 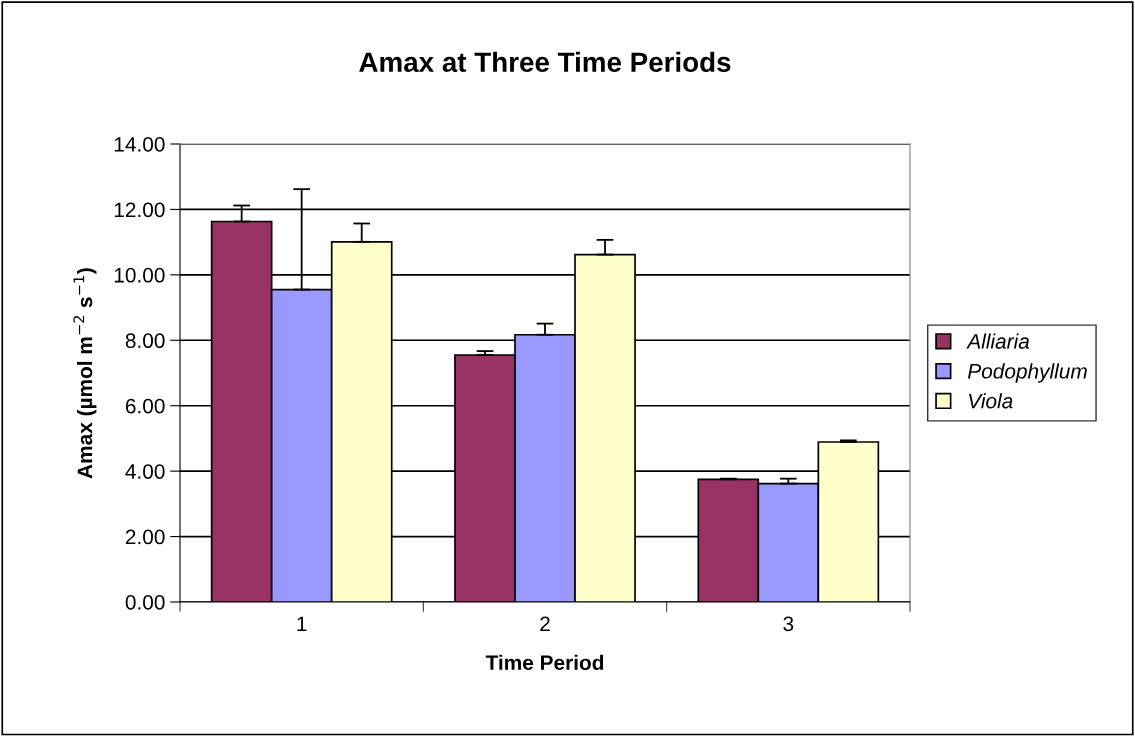 What do you see at coordinates (788, 624) in the screenshot?
I see `x-tick-label: 3` at bounding box center [788, 624].